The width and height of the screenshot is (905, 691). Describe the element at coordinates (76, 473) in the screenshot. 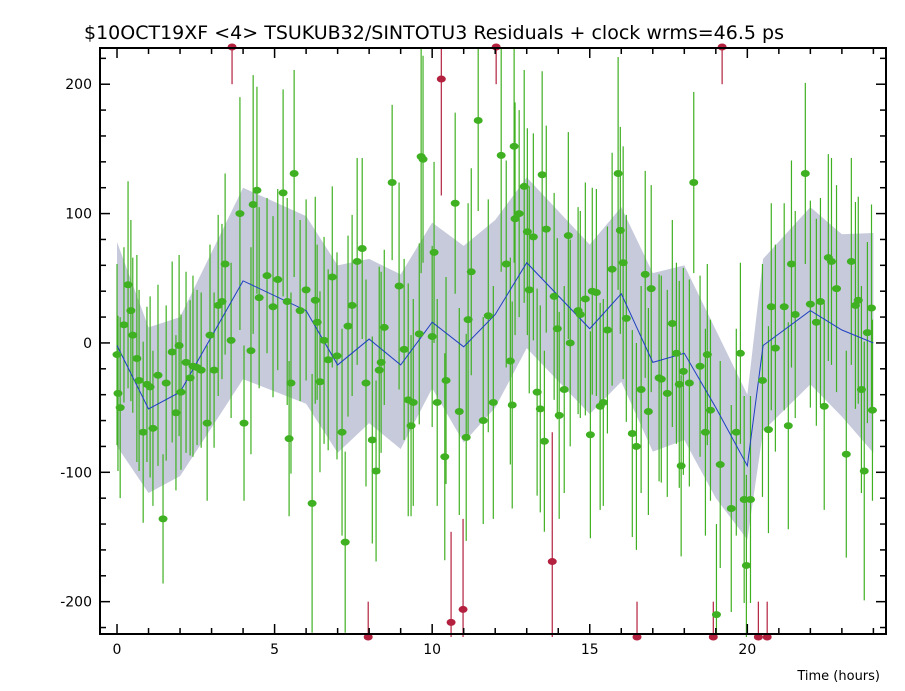

I see `y-tick-label: -100` at that location.